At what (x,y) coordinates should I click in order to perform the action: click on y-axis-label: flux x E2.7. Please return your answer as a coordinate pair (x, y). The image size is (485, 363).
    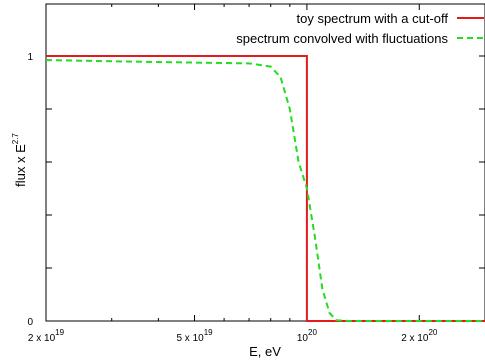
    Looking at the image, I should click on (19, 160).